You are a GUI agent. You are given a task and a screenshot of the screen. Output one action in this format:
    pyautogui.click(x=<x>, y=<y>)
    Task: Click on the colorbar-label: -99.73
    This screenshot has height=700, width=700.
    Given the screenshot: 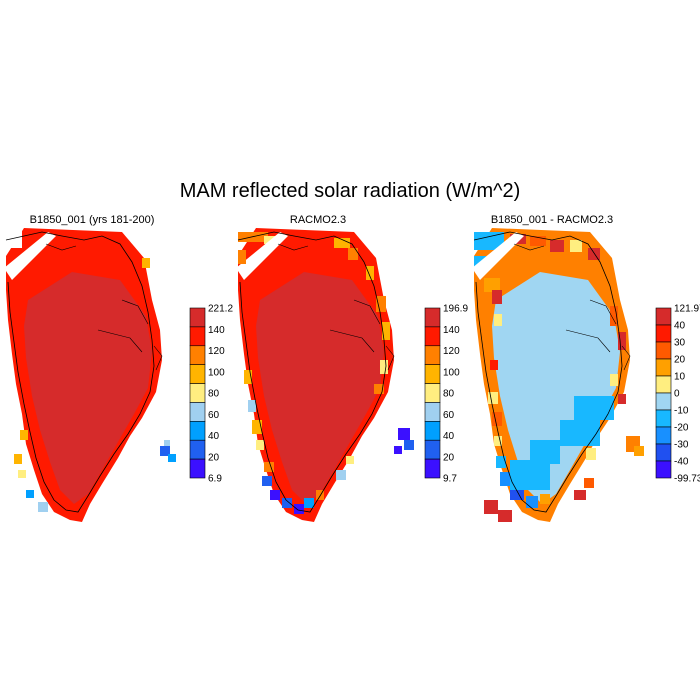 What is the action you would take?
    pyautogui.click(x=687, y=479)
    